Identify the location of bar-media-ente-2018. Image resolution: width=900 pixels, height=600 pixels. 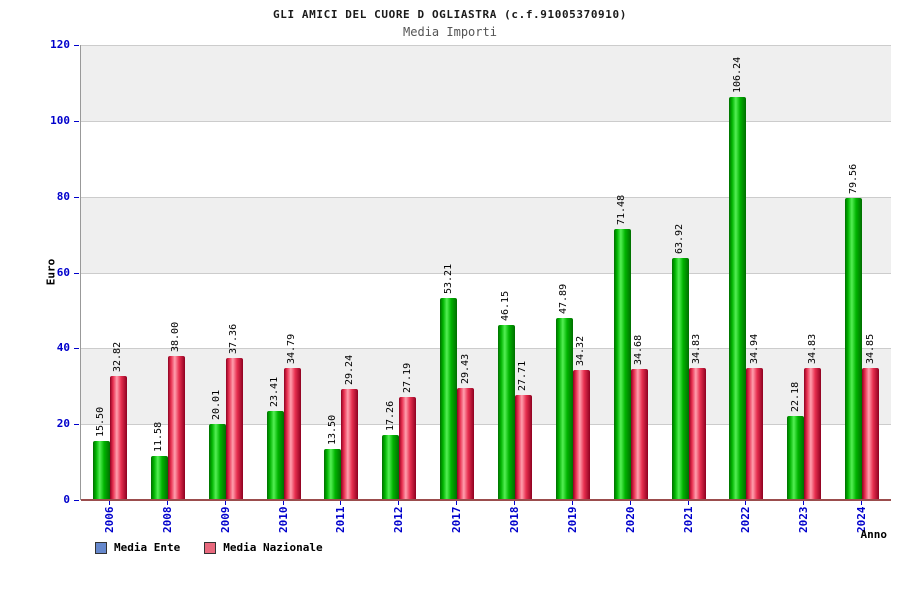
(506, 412).